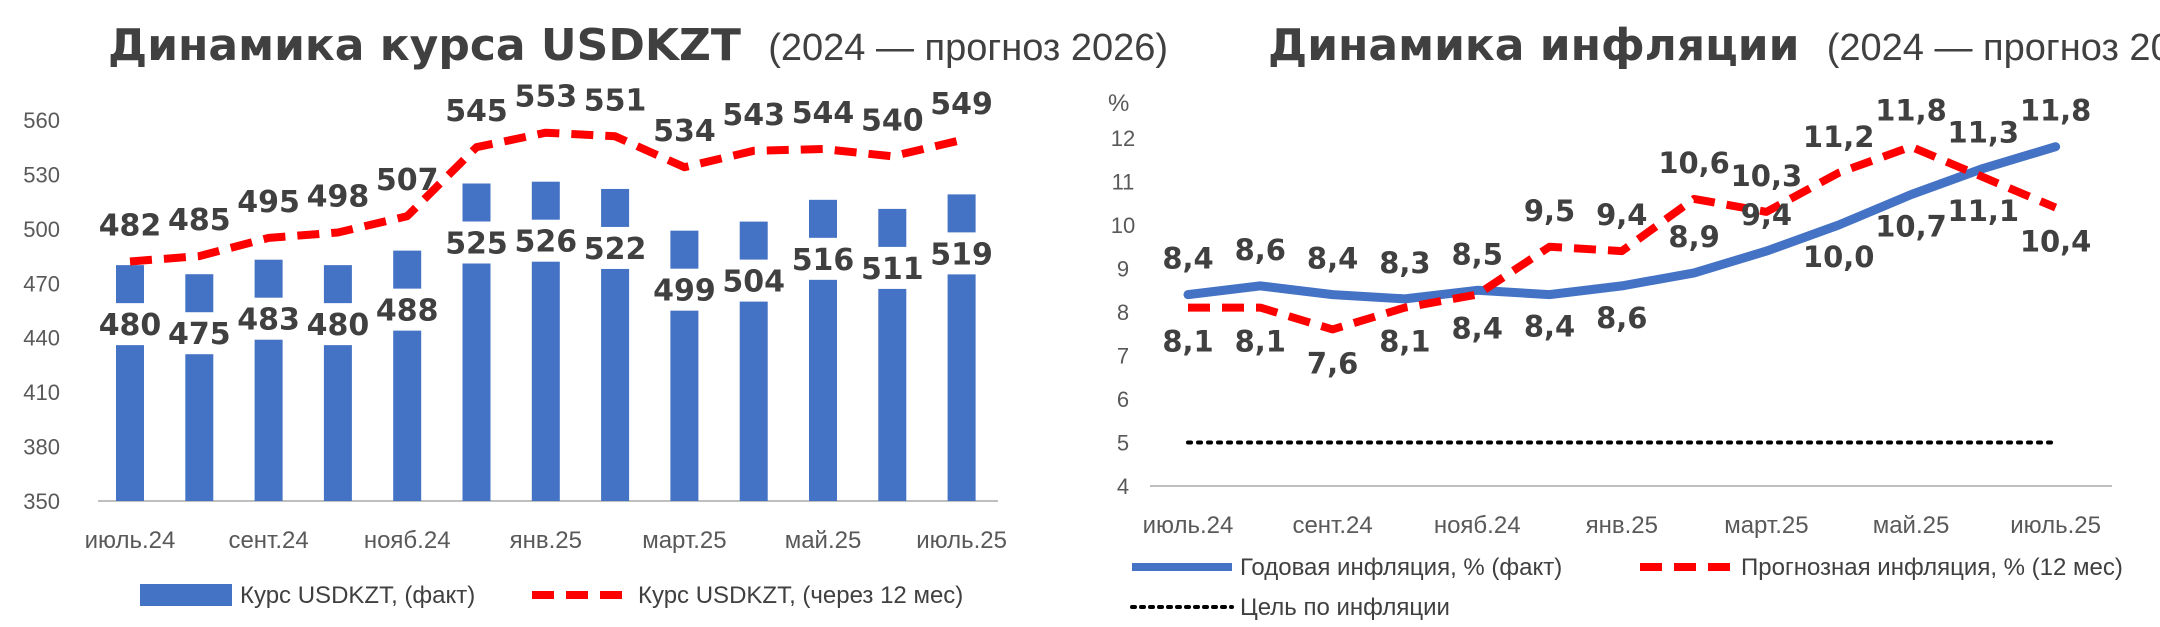 The height and width of the screenshot is (627, 2160). Describe the element at coordinates (41, 283) in the screenshot. I see `usdkzt-y-tick-label: 470` at that location.